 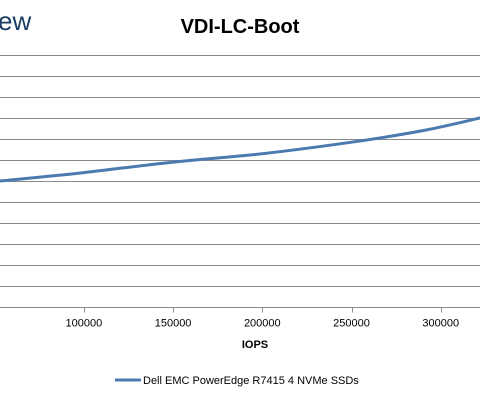 What do you see at coordinates (440, 324) in the screenshot?
I see `x-tick-label-4: 300000` at bounding box center [440, 324].